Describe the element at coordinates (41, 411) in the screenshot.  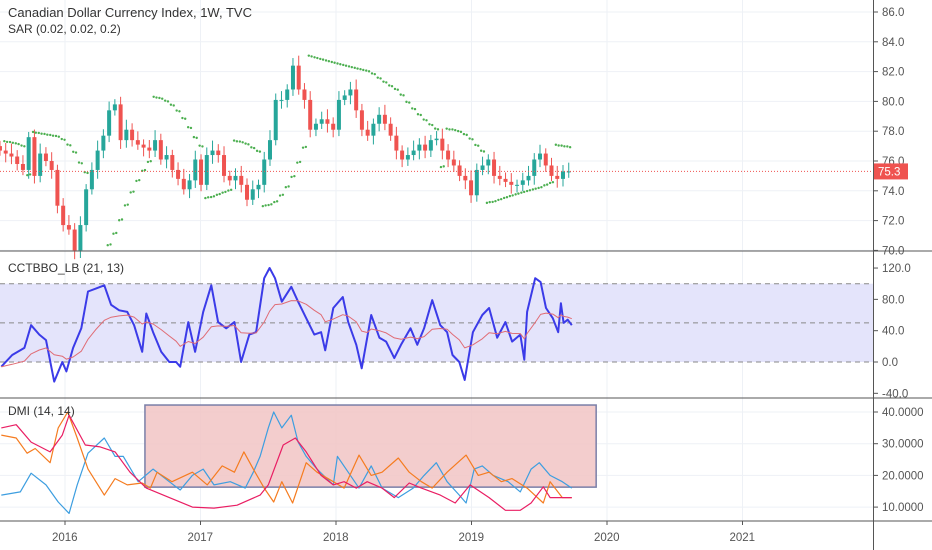
I see `dmi-legend: DMI (14, 14)` at that location.